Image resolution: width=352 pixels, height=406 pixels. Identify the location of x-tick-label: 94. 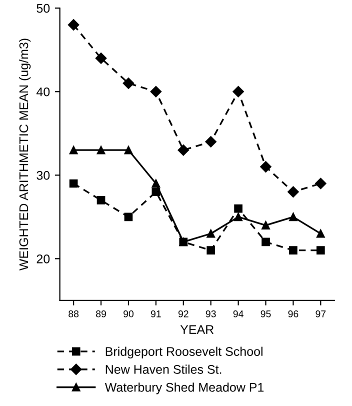
(238, 314).